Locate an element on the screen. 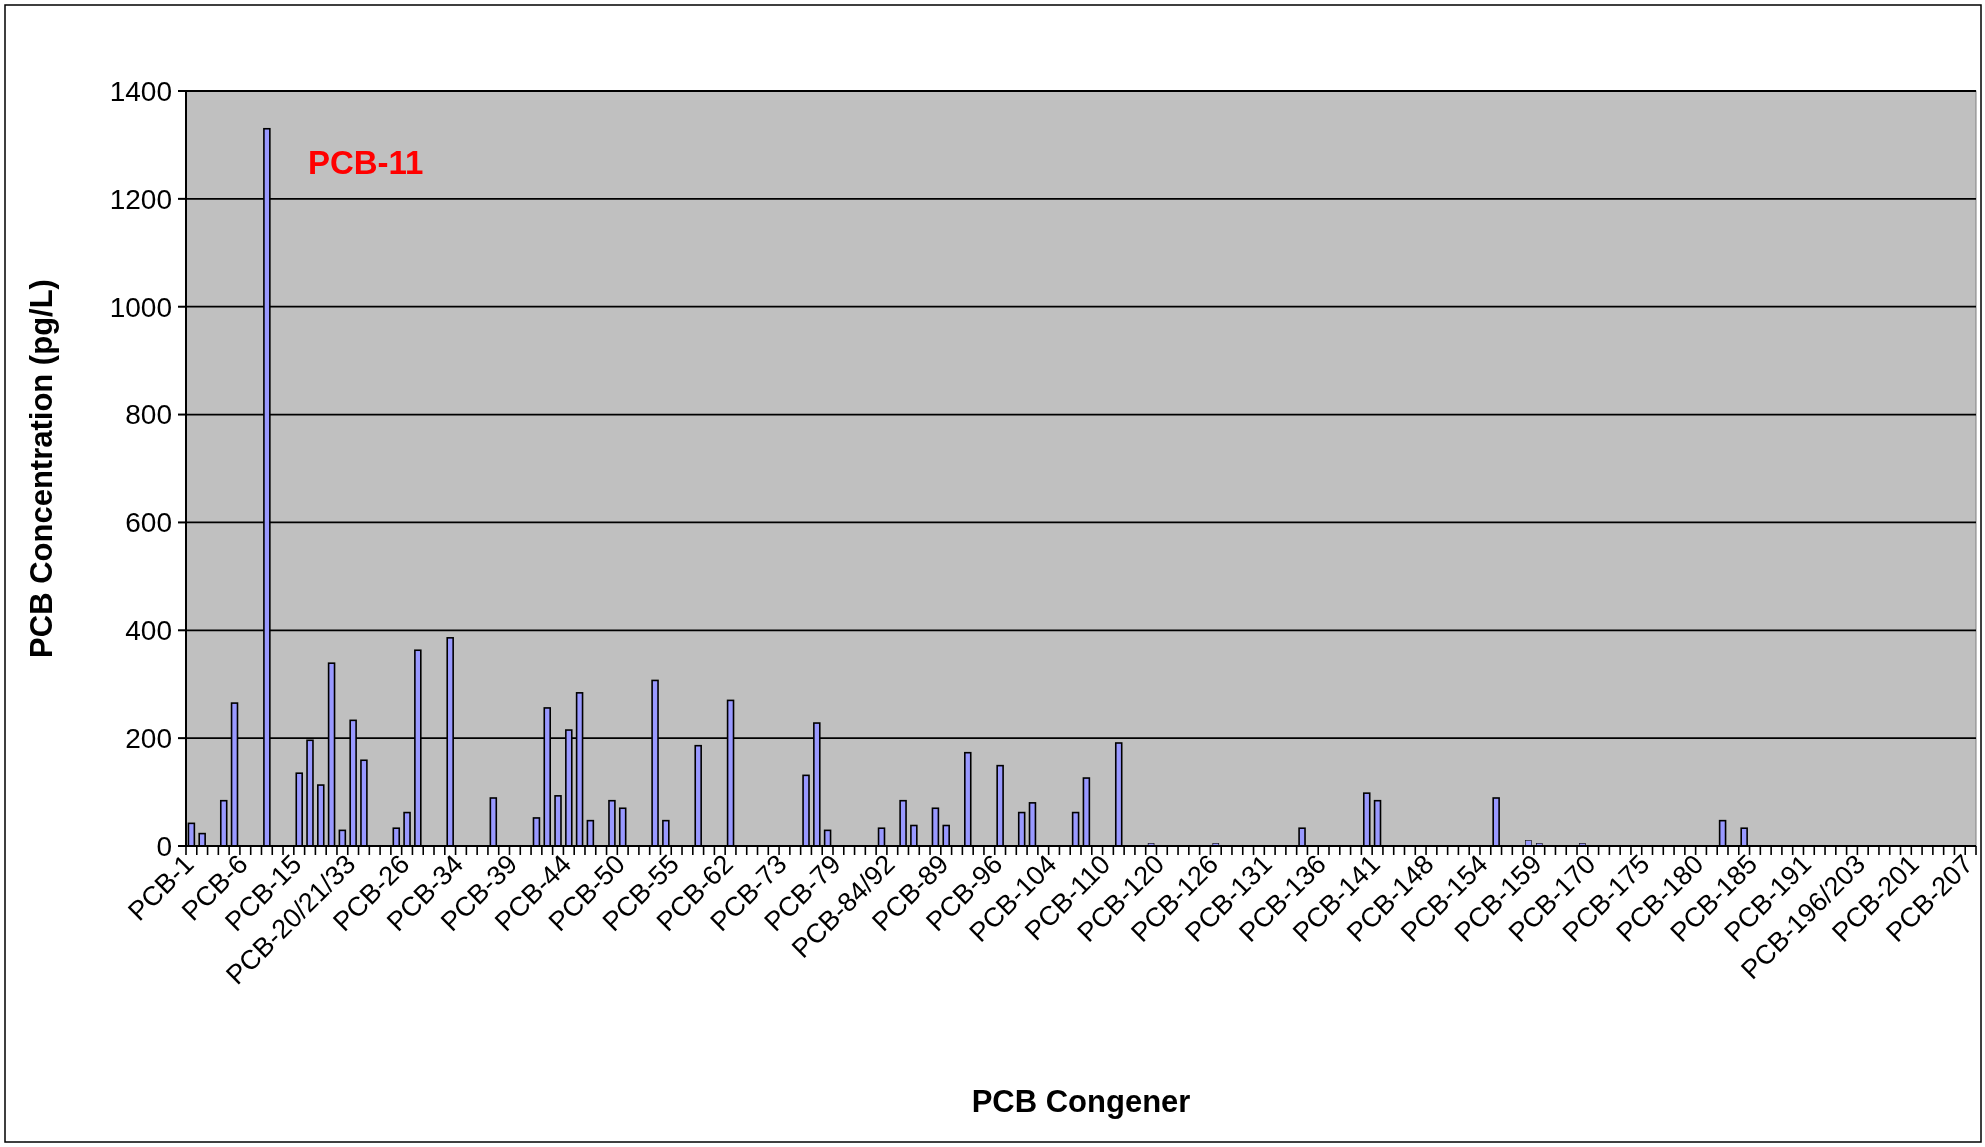  y-tick-label: 800 is located at coordinates (148, 415).